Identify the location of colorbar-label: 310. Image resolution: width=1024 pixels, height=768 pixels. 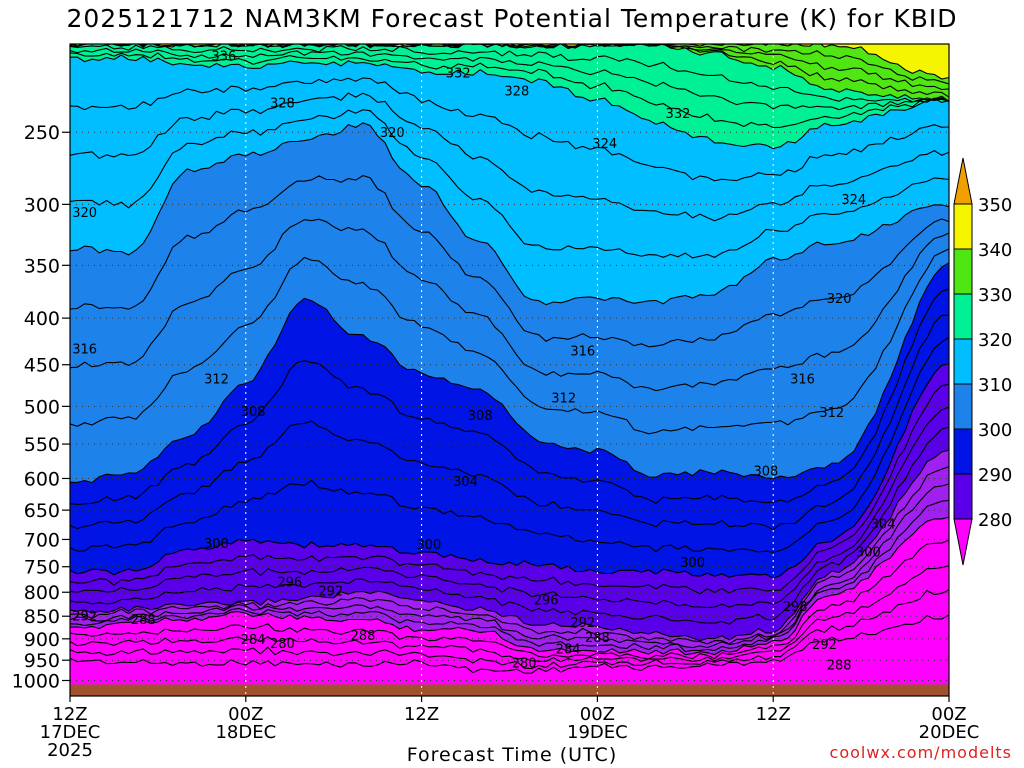
(995, 385).